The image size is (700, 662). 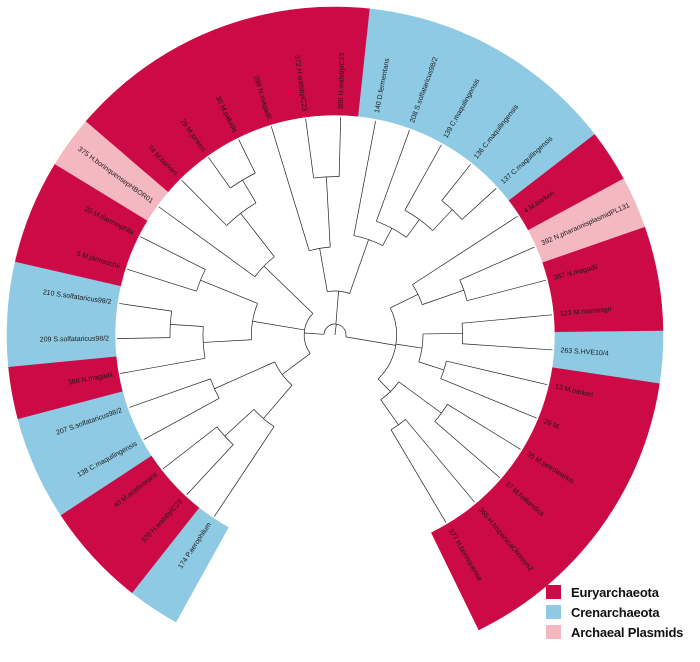 I want to click on legend-item-archaeal-plasmids: Archaeal Plasmids, so click(x=614, y=632).